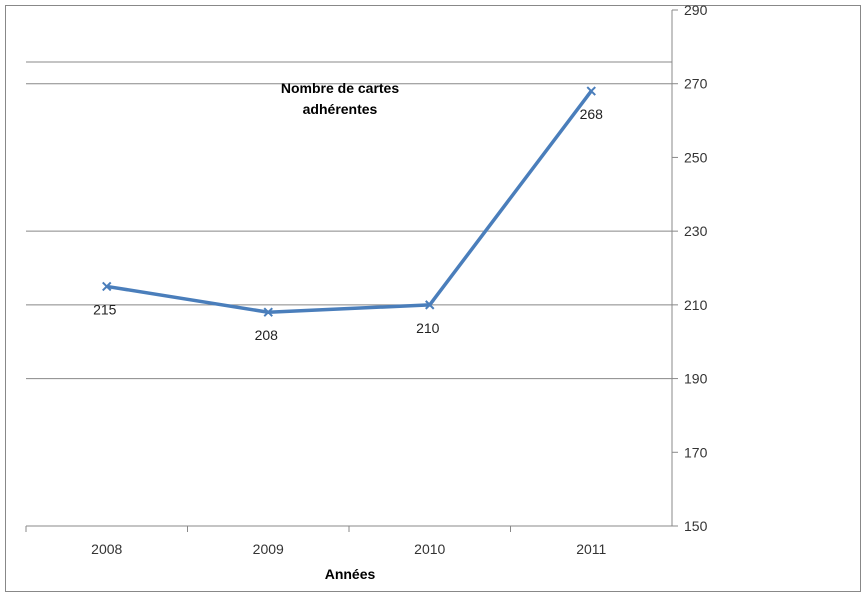 The image size is (867, 597). What do you see at coordinates (340, 109) in the screenshot?
I see `chart-title-line-2: adhérentes` at bounding box center [340, 109].